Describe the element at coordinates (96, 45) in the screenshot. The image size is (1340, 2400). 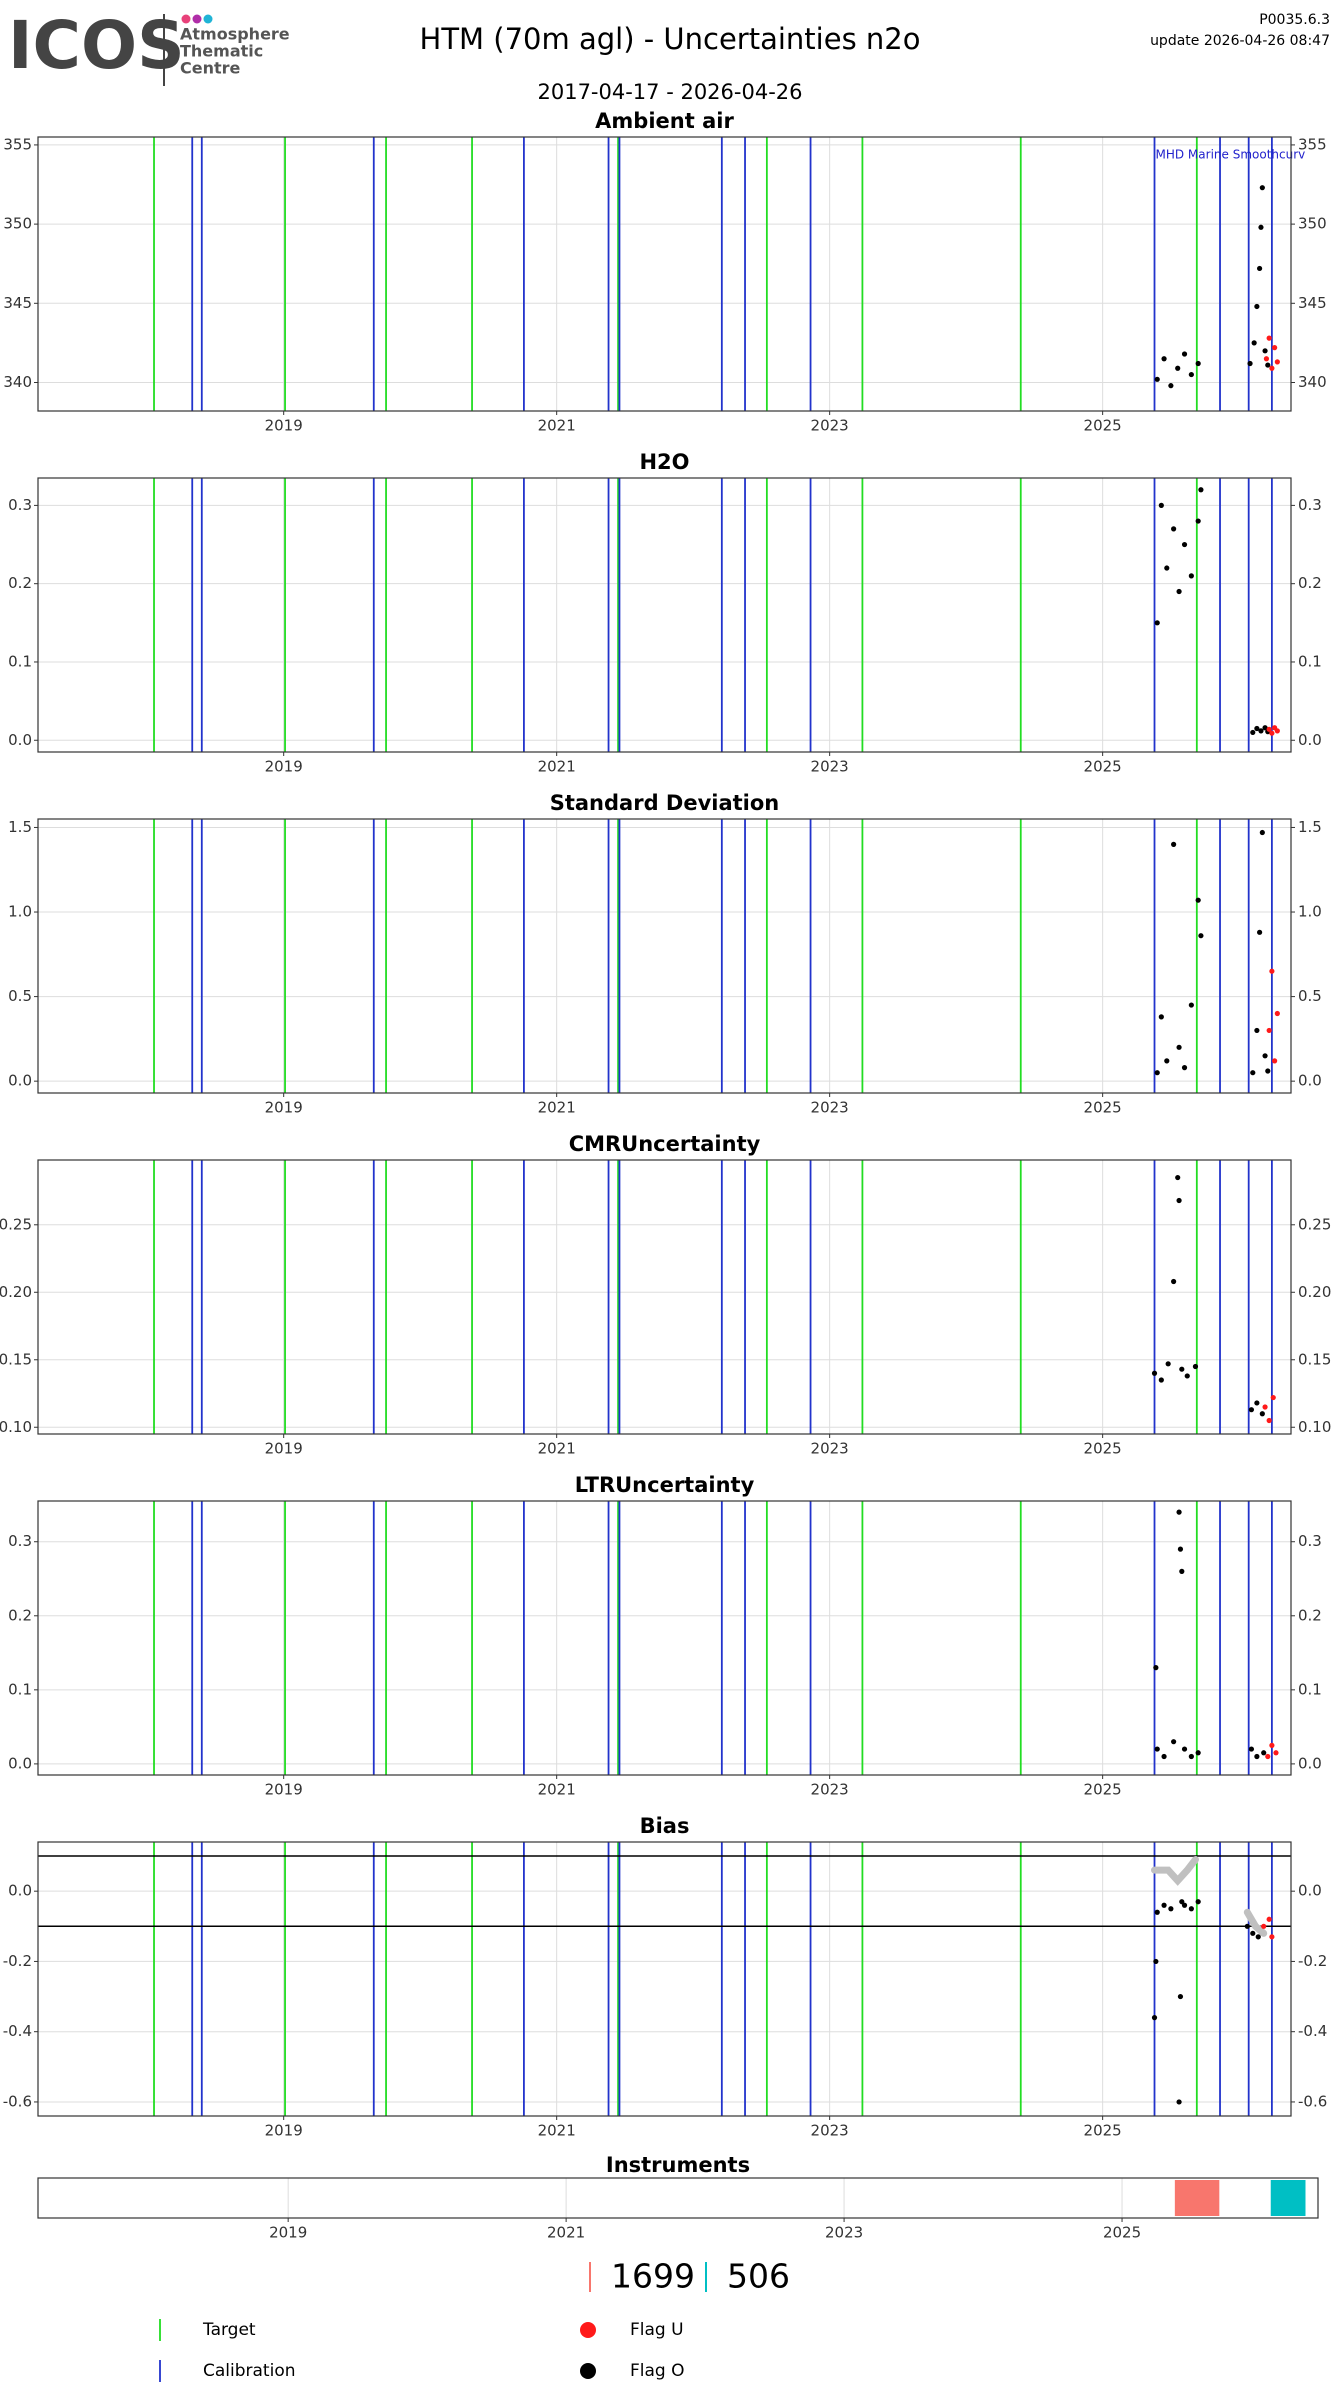
I see `logo: ICOS` at that location.